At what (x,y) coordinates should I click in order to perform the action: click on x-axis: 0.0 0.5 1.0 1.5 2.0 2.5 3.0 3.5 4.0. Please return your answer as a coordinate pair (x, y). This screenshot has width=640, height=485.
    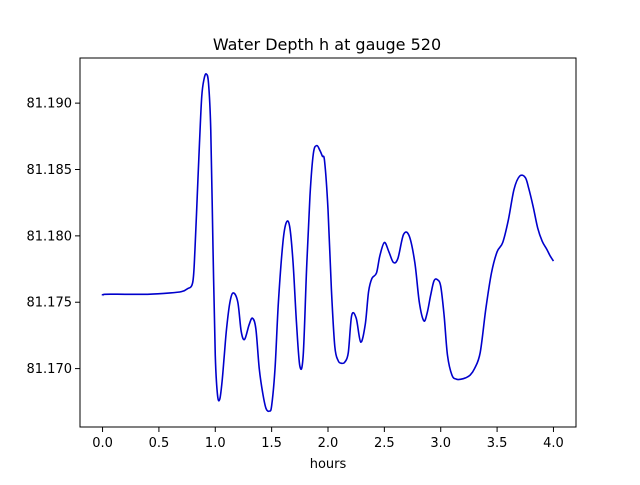
    Looking at the image, I should click on (328, 439).